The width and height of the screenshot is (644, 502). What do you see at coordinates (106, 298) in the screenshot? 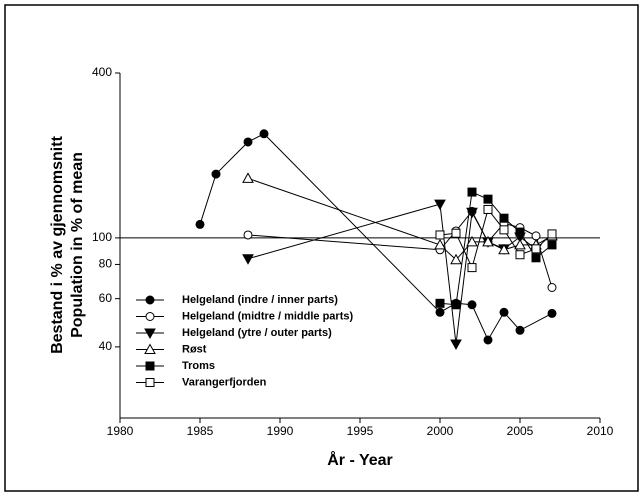
I see `y-tick-label: 60` at bounding box center [106, 298].